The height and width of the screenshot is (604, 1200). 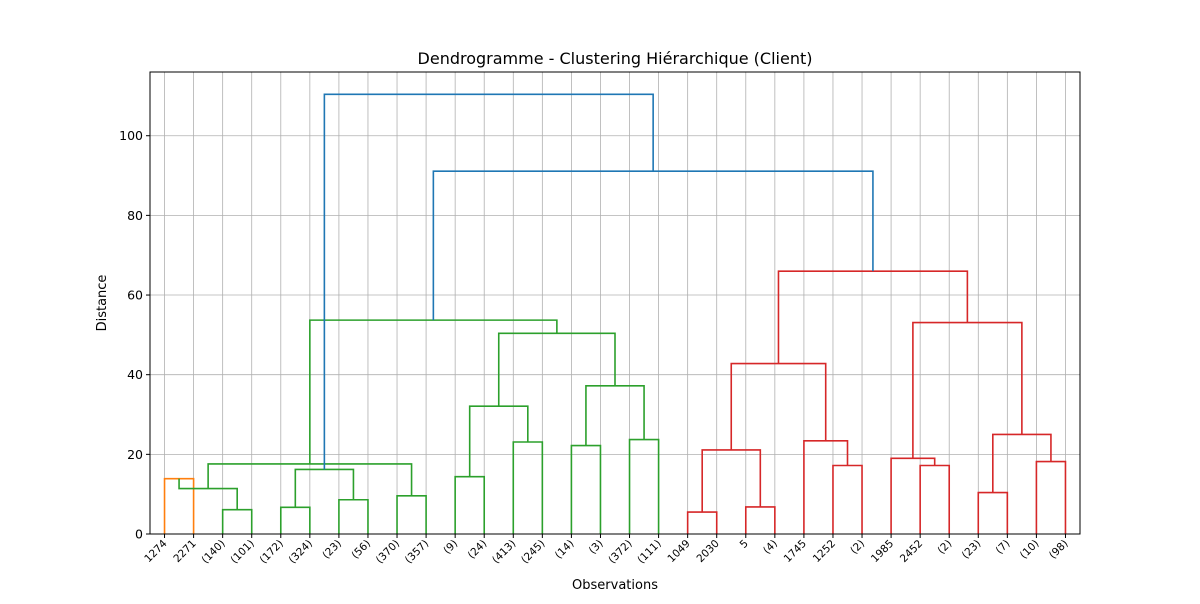 I want to click on leaf-label: (4), so click(x=770, y=547).